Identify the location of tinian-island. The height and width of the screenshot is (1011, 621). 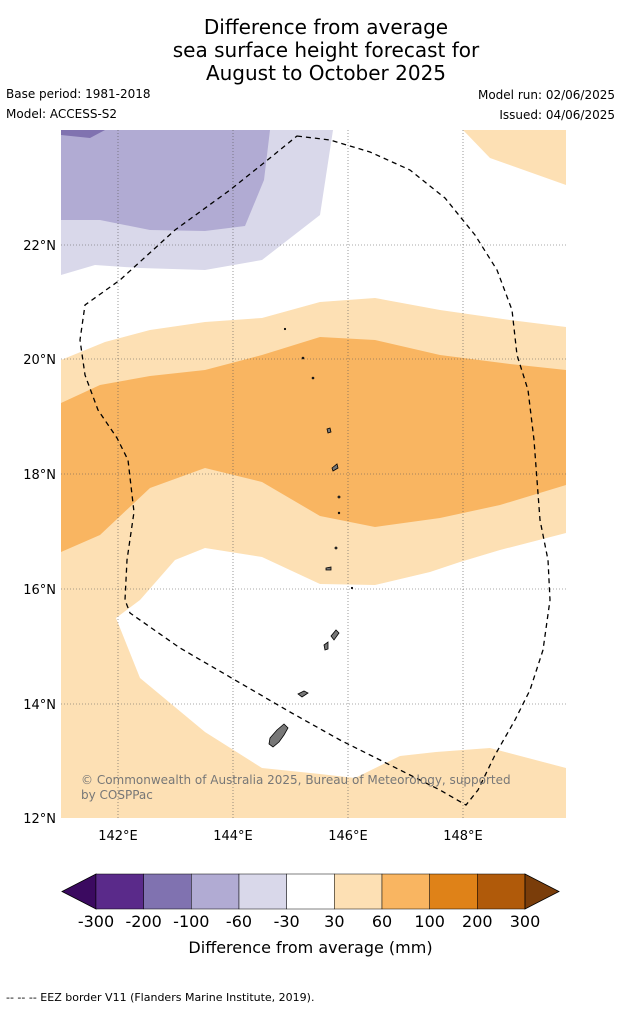
(326, 646).